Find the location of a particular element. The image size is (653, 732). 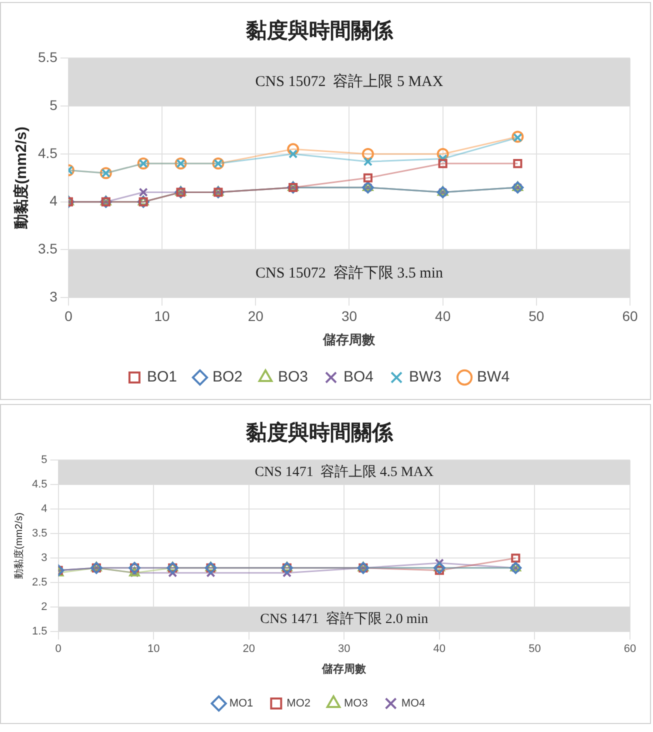

band-label: CNS 1471 容許上限 4.5 MAX is located at coordinates (344, 472).